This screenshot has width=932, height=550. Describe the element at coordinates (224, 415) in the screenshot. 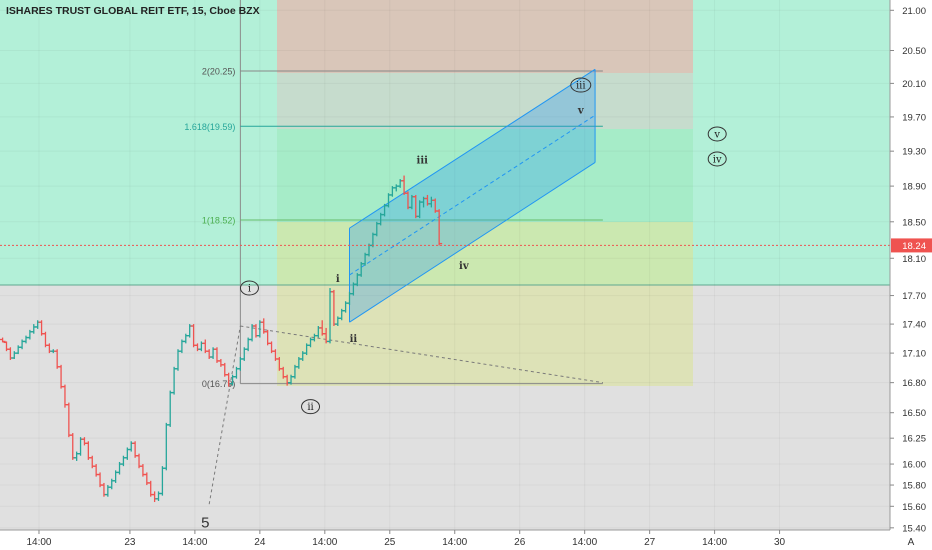

I see `trend-line-up` at that location.